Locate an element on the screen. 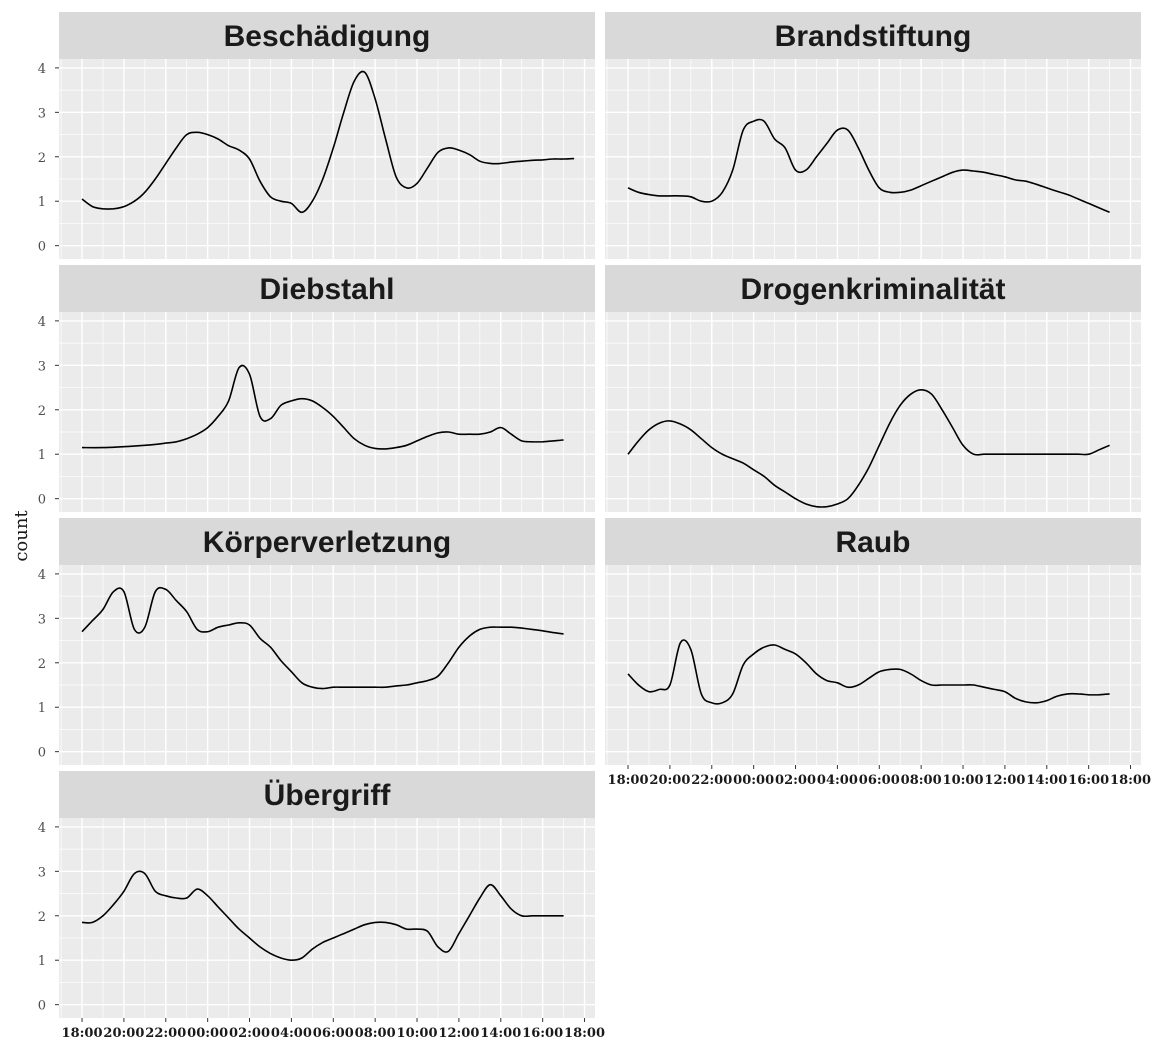  facet-title: Körperverletzung is located at coordinates (327, 542).